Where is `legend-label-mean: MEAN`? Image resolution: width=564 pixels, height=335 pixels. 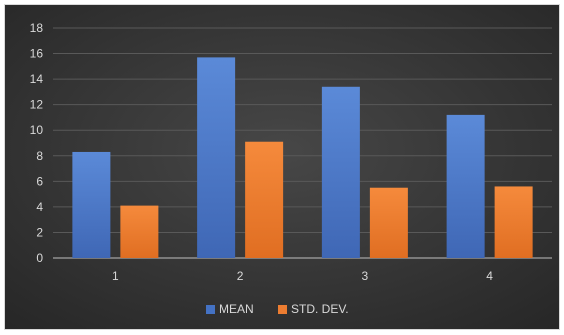
legend-label-mean: MEAN is located at coordinates (236, 309).